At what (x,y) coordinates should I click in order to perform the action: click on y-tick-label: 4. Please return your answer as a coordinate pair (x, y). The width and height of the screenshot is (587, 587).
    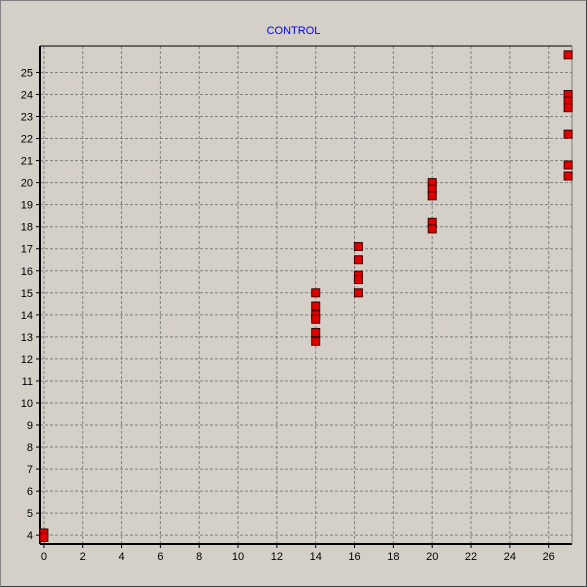
    Looking at the image, I should click on (30, 536).